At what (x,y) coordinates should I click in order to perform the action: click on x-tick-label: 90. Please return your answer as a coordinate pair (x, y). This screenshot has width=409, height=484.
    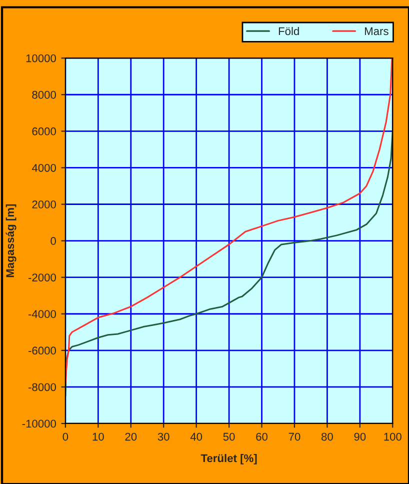
    Looking at the image, I should click on (360, 436).